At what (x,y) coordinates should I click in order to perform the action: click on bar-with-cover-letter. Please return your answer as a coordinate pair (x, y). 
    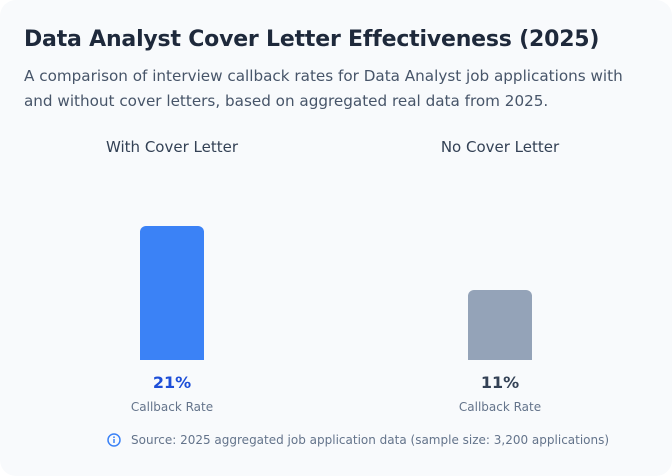
    Looking at the image, I should click on (172, 293).